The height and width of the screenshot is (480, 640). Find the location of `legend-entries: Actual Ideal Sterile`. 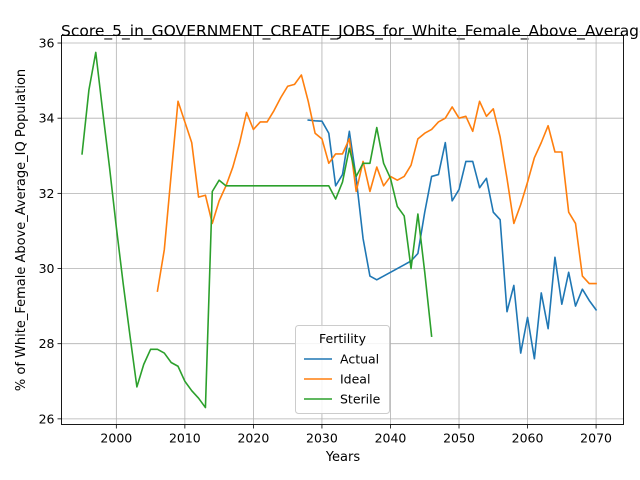

legend-entries: Actual Ideal Sterile is located at coordinates (342, 379).